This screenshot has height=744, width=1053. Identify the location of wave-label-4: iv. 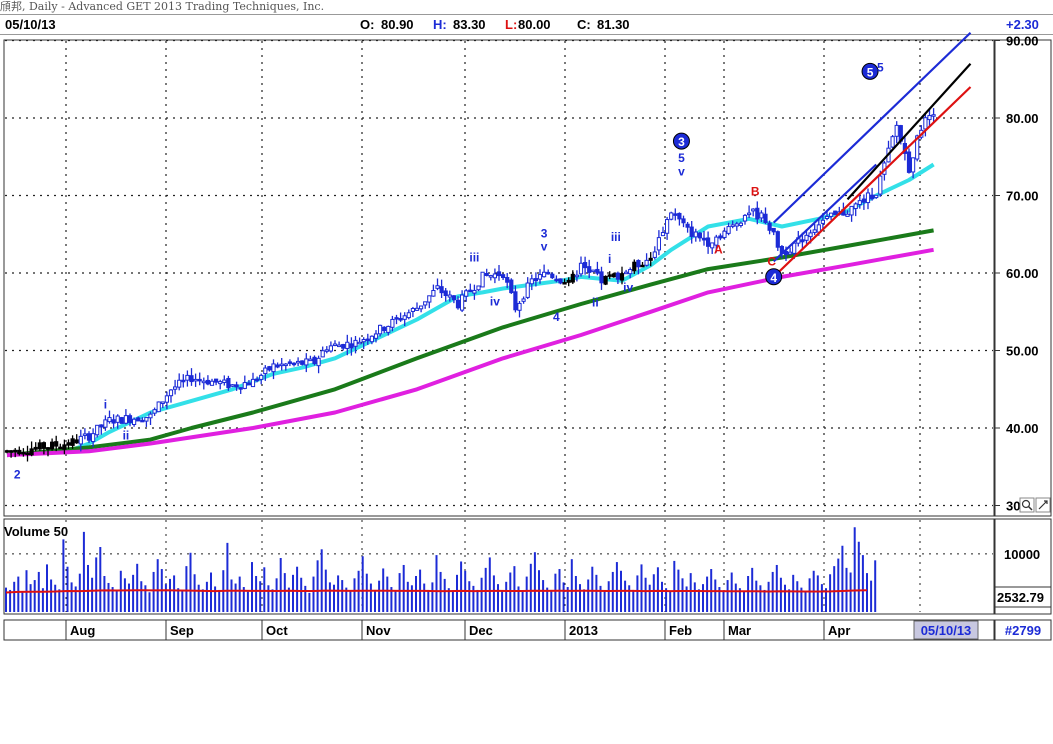
(495, 302).